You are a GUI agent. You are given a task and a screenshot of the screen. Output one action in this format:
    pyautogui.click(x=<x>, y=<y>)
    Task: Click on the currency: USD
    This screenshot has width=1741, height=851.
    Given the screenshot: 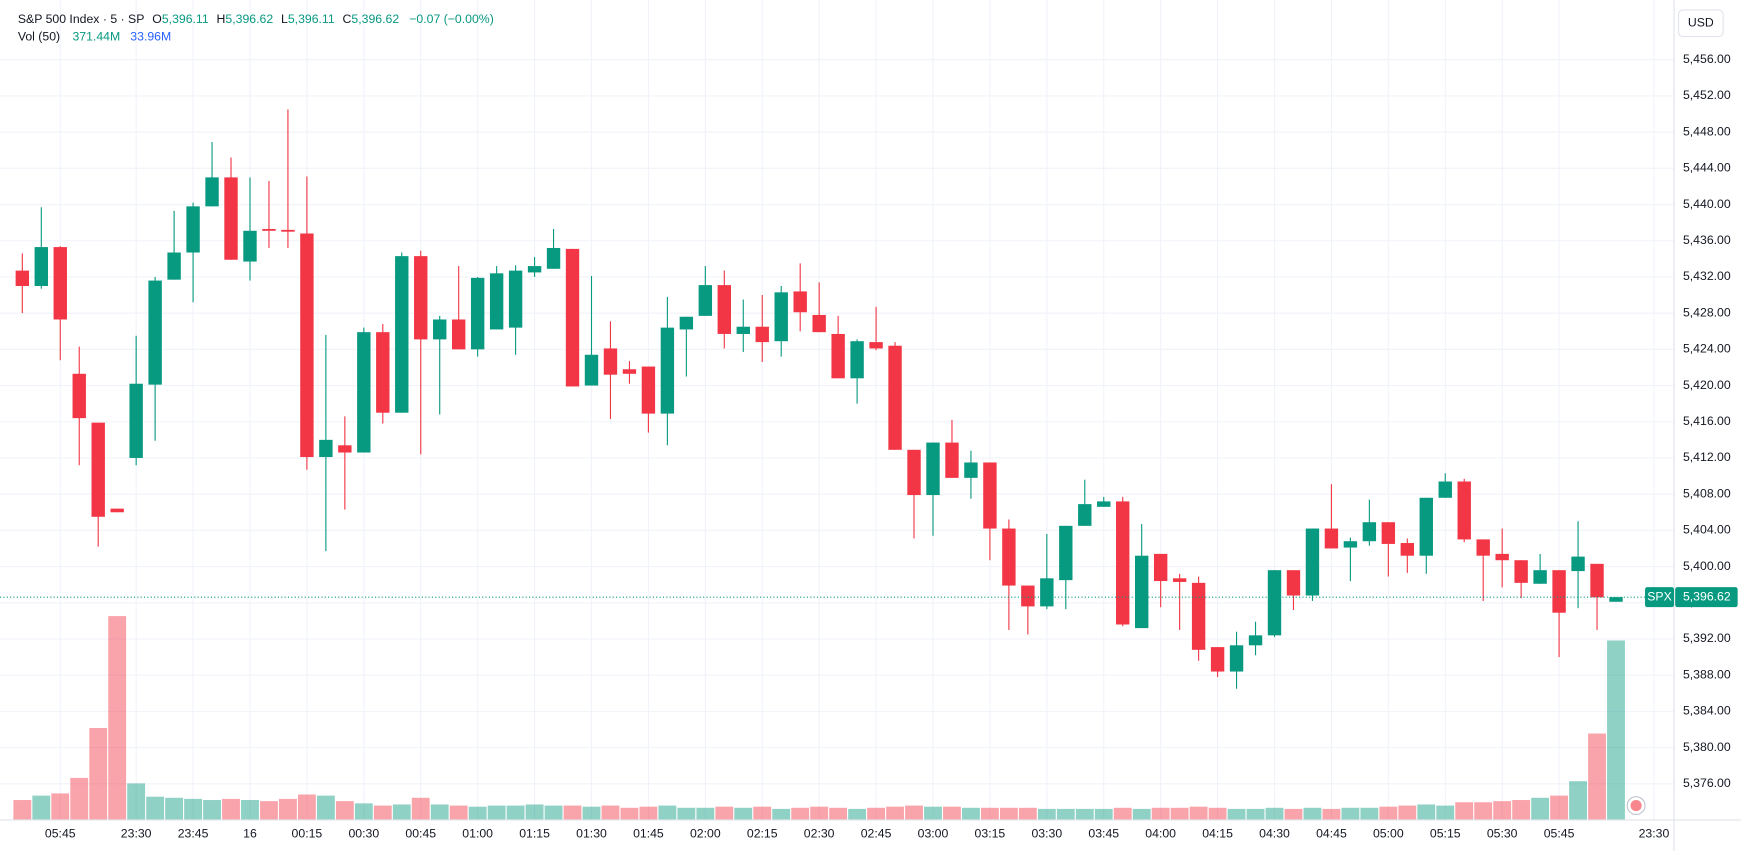 What is the action you would take?
    pyautogui.click(x=1701, y=23)
    